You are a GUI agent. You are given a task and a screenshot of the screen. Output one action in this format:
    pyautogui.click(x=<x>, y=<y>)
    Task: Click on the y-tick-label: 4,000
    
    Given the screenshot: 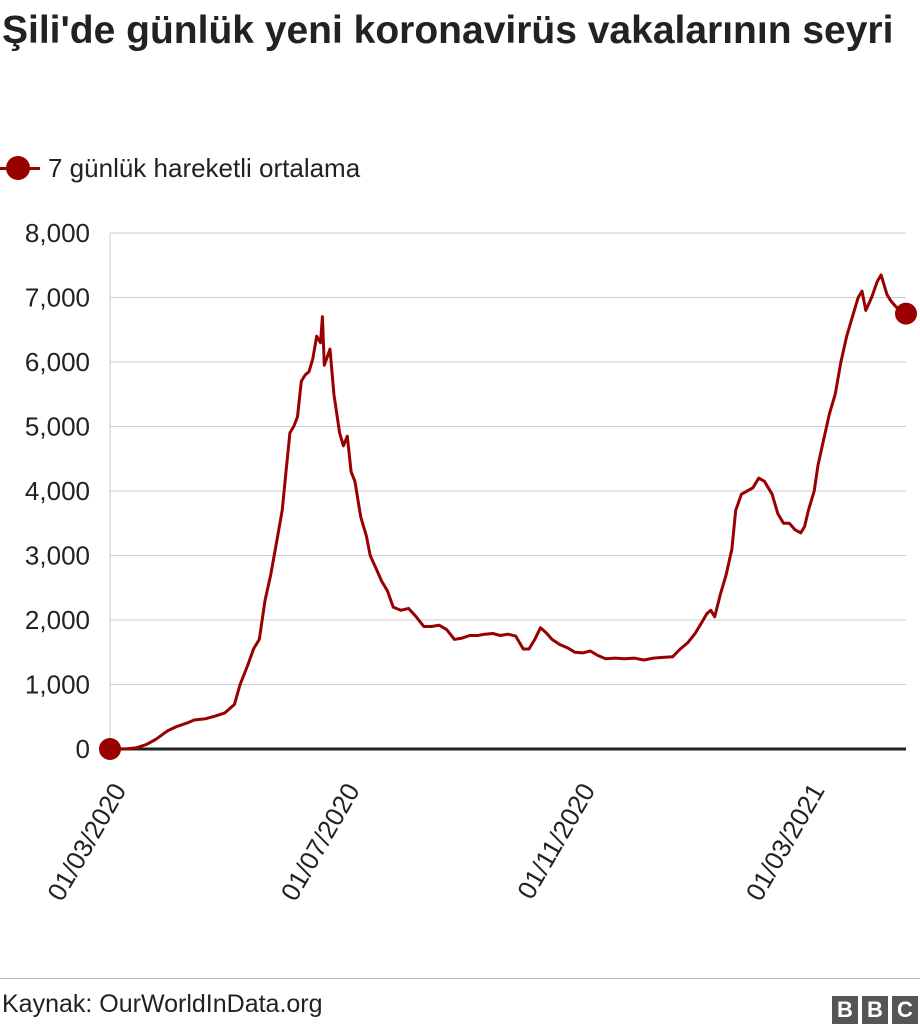 What is the action you would take?
    pyautogui.click(x=57, y=491)
    